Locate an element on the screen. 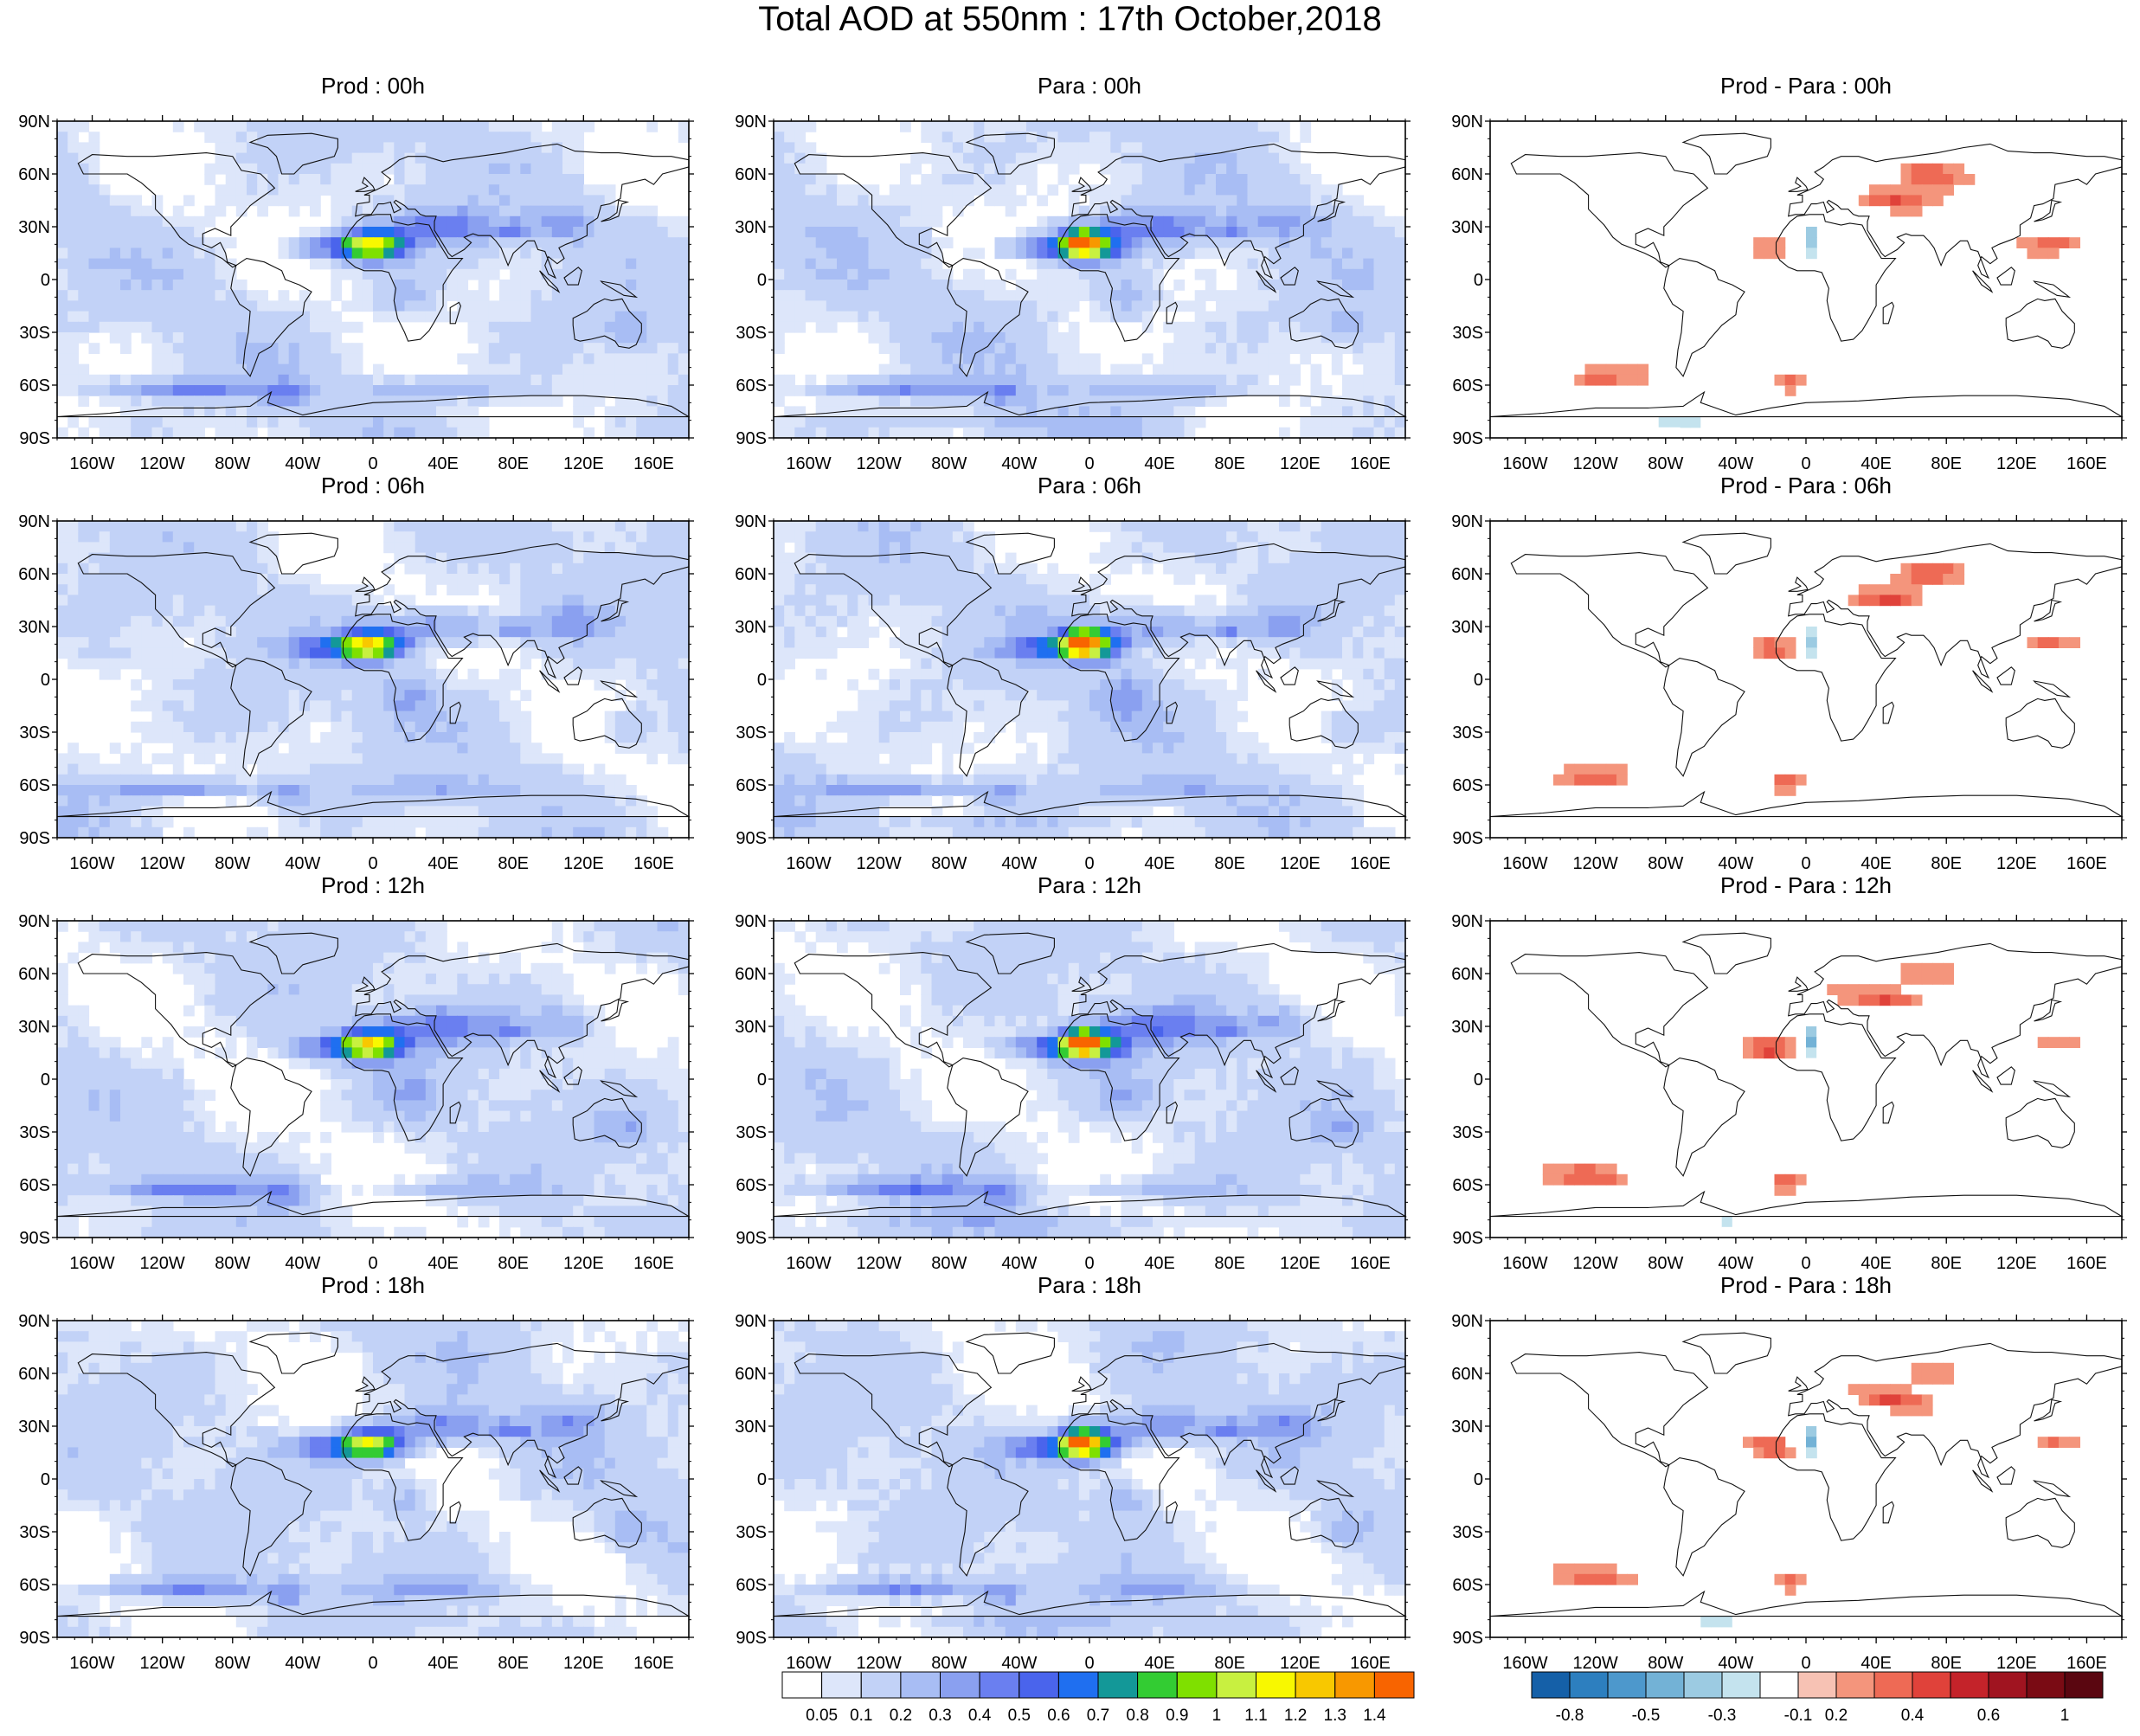 This screenshot has width=2140, height=1736. difference-field is located at coordinates (1811, 1100).